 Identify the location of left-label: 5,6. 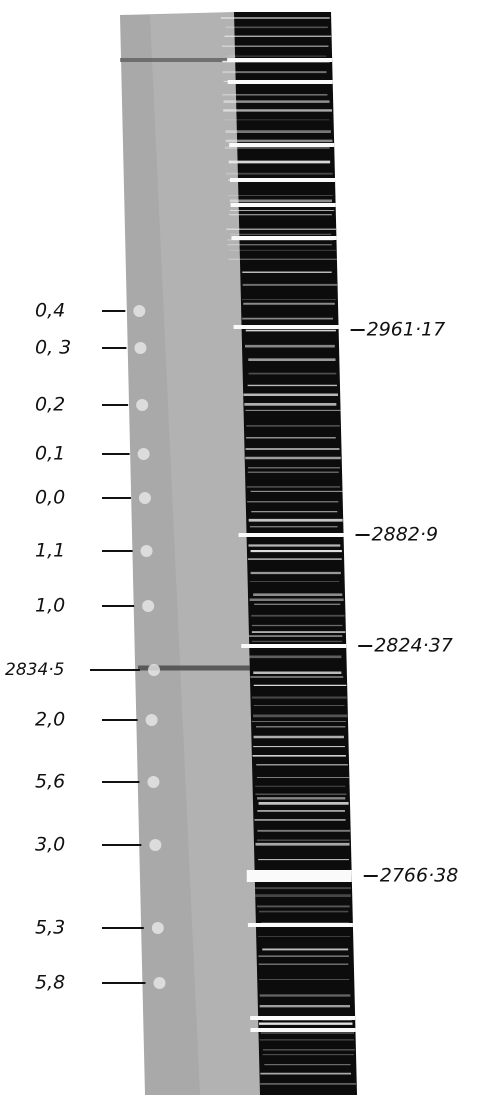
(50, 782).